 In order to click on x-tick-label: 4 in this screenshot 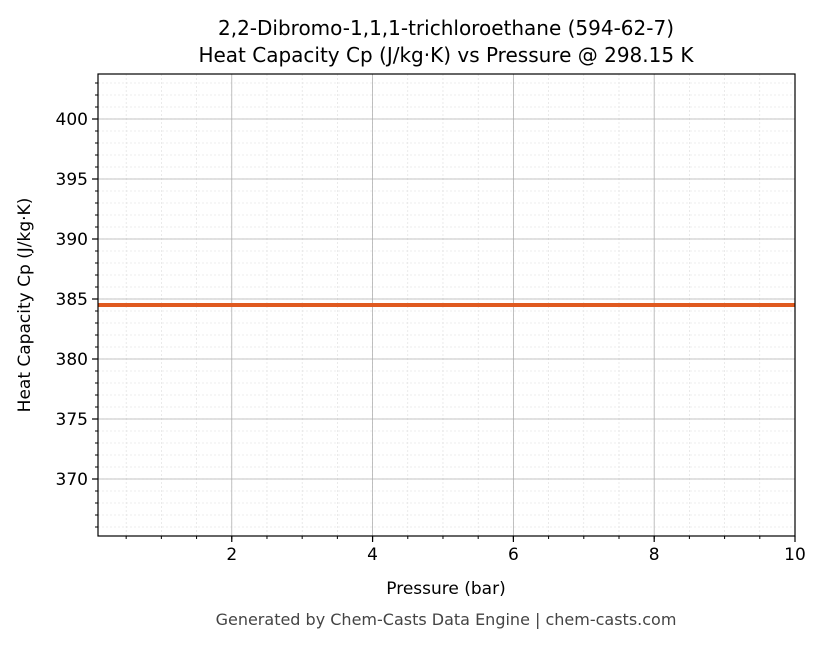, I will do `click(372, 555)`.